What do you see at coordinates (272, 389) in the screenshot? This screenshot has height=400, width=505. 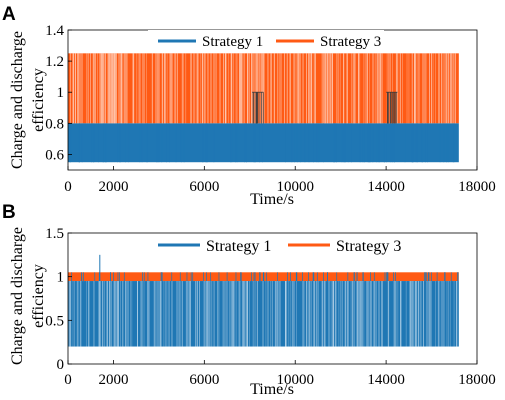 I see `x-axis-label-b: Time/s` at bounding box center [272, 389].